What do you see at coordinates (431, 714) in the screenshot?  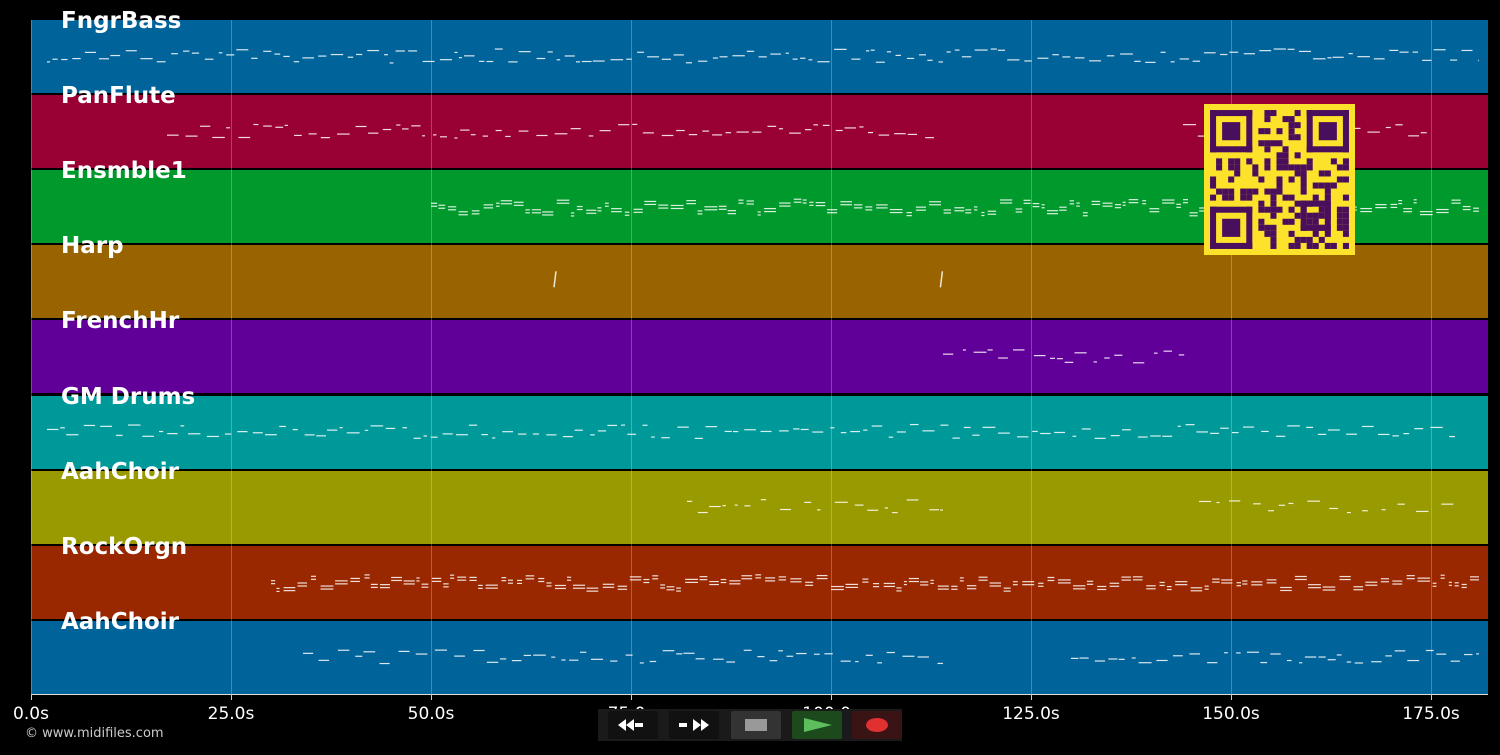 I see `tick-label: 50.0s` at bounding box center [431, 714].